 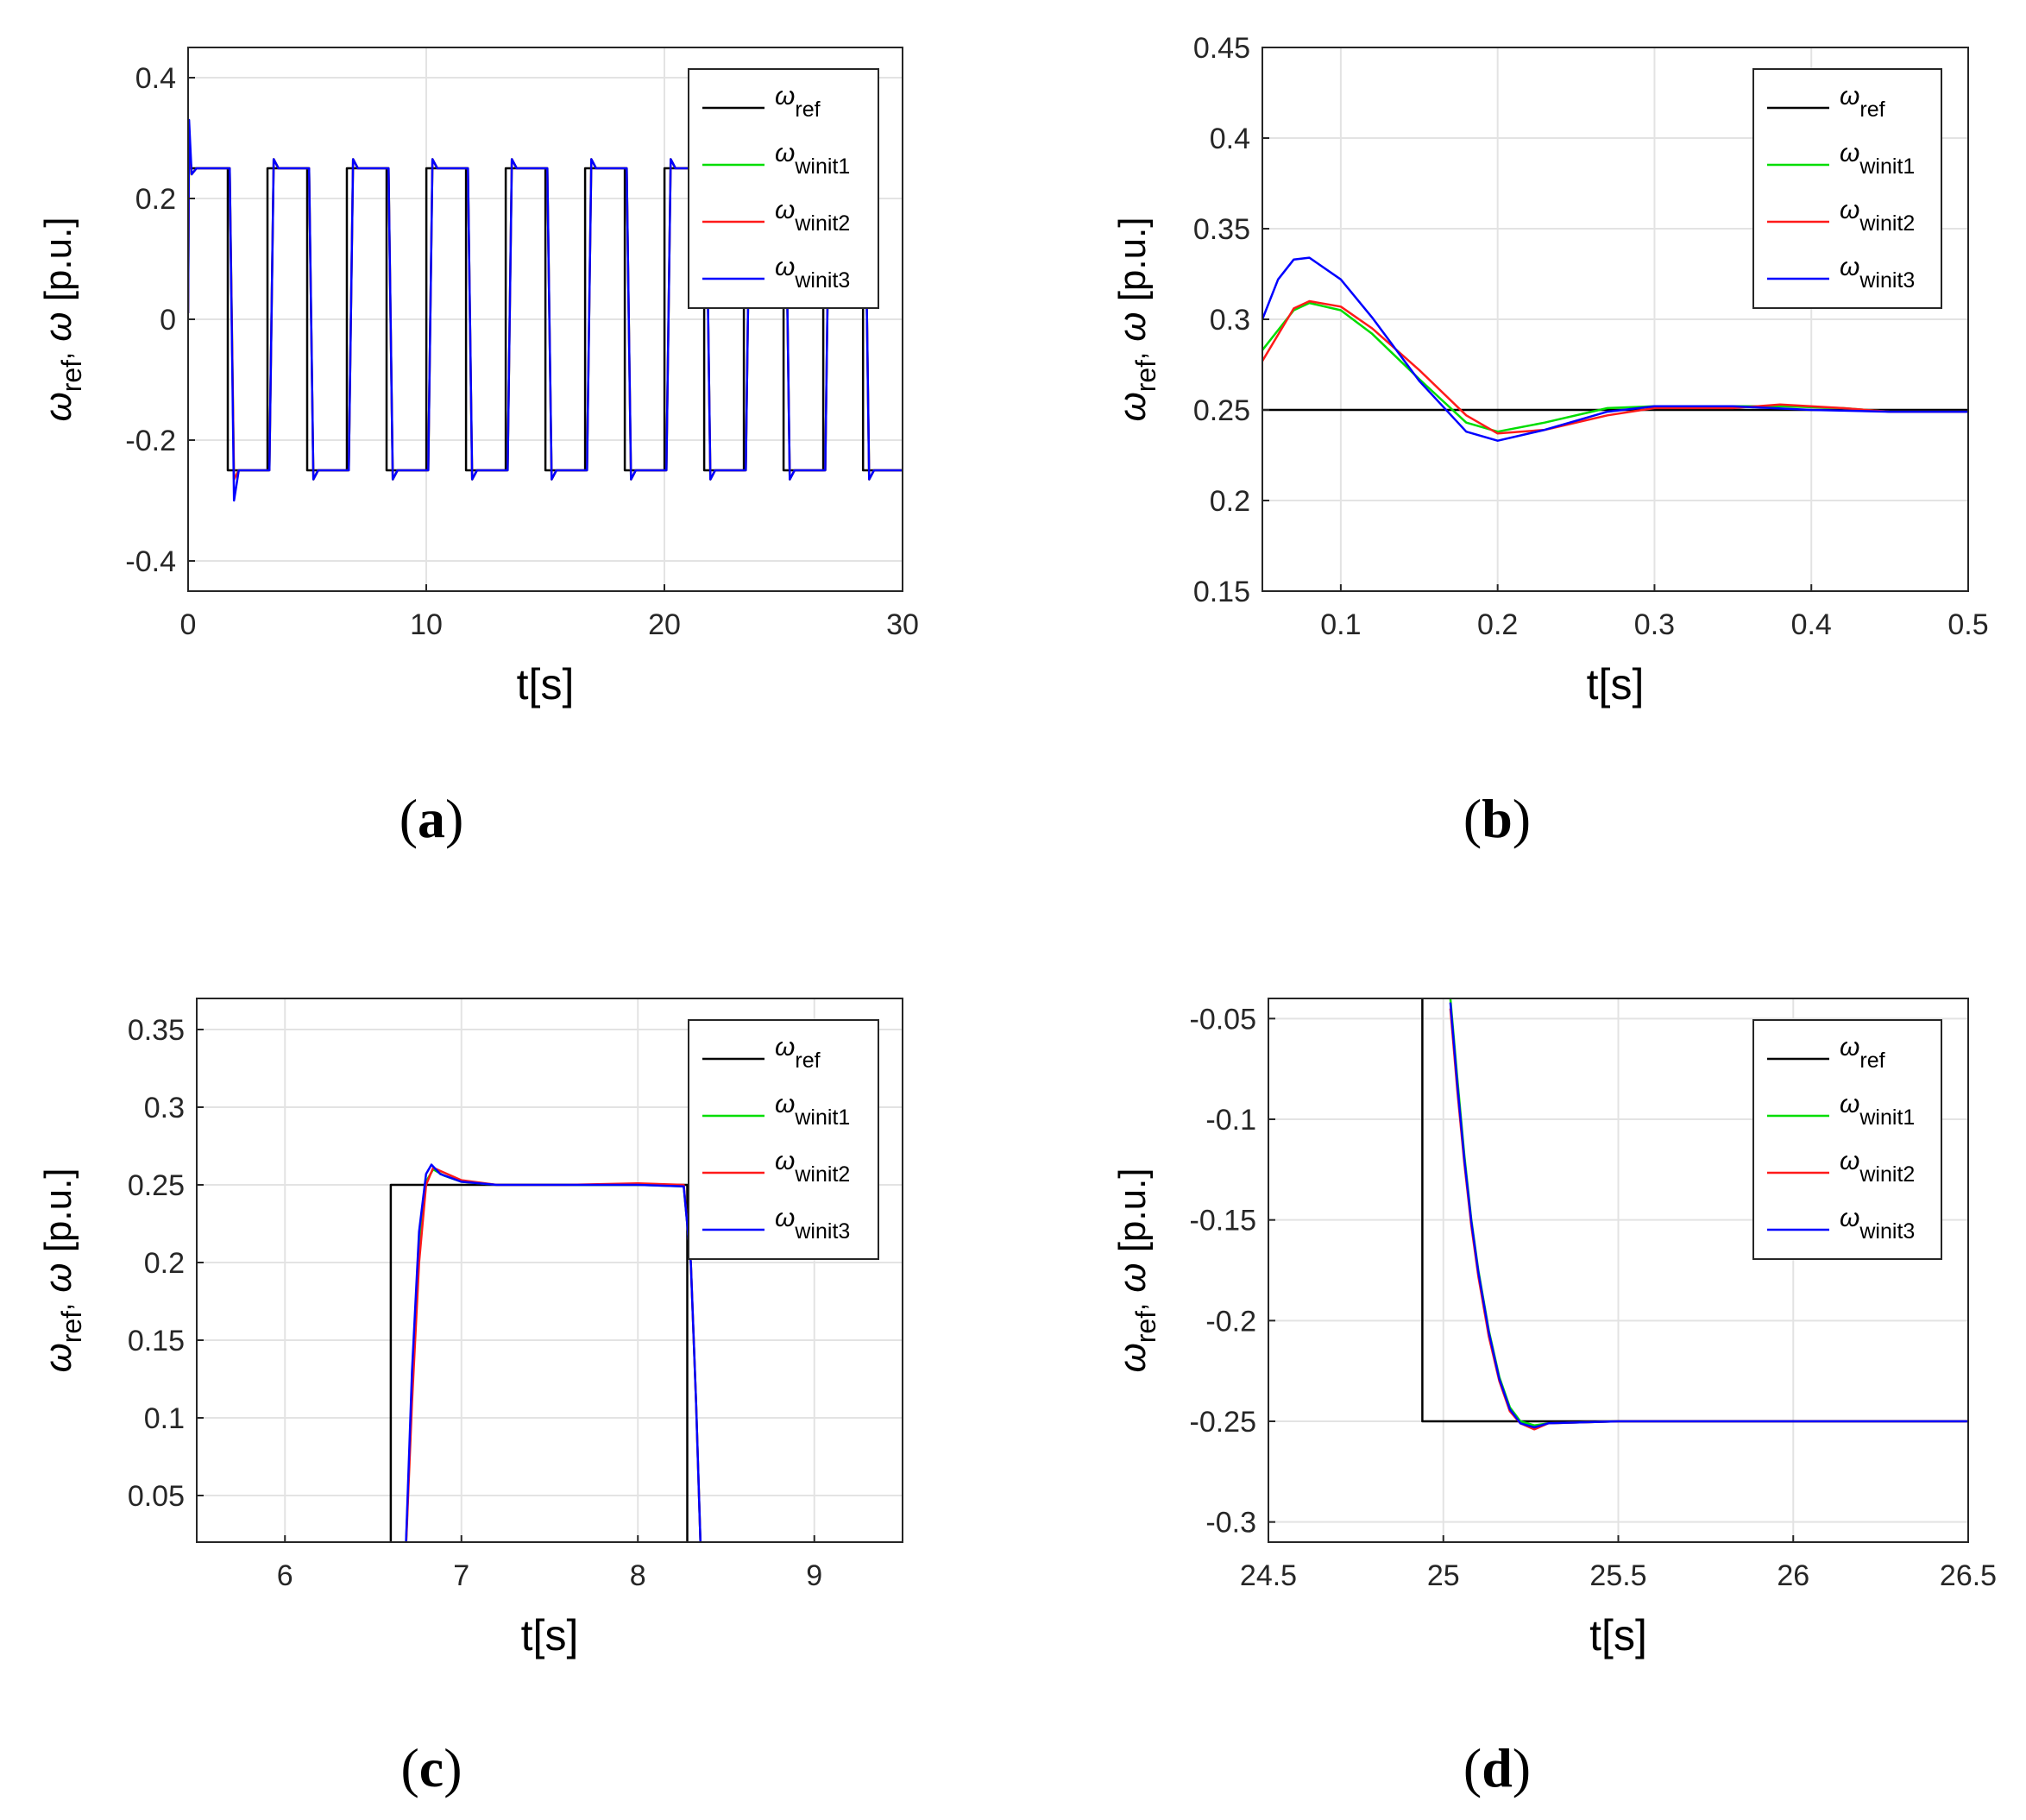 I want to click on x-tick-label: 7, so click(x=461, y=1576).